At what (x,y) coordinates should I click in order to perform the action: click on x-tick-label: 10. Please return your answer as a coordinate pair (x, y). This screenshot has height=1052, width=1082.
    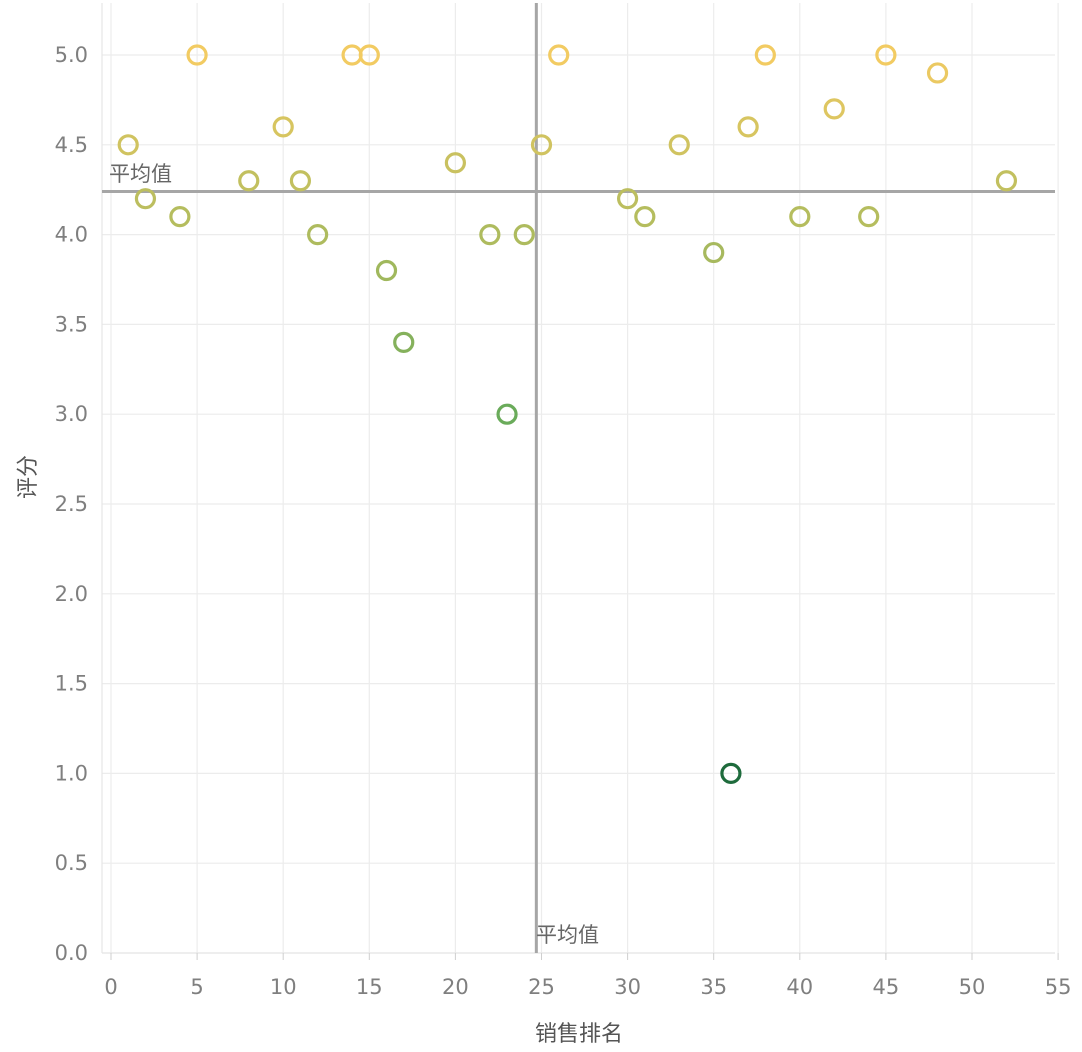
    Looking at the image, I should click on (283, 987).